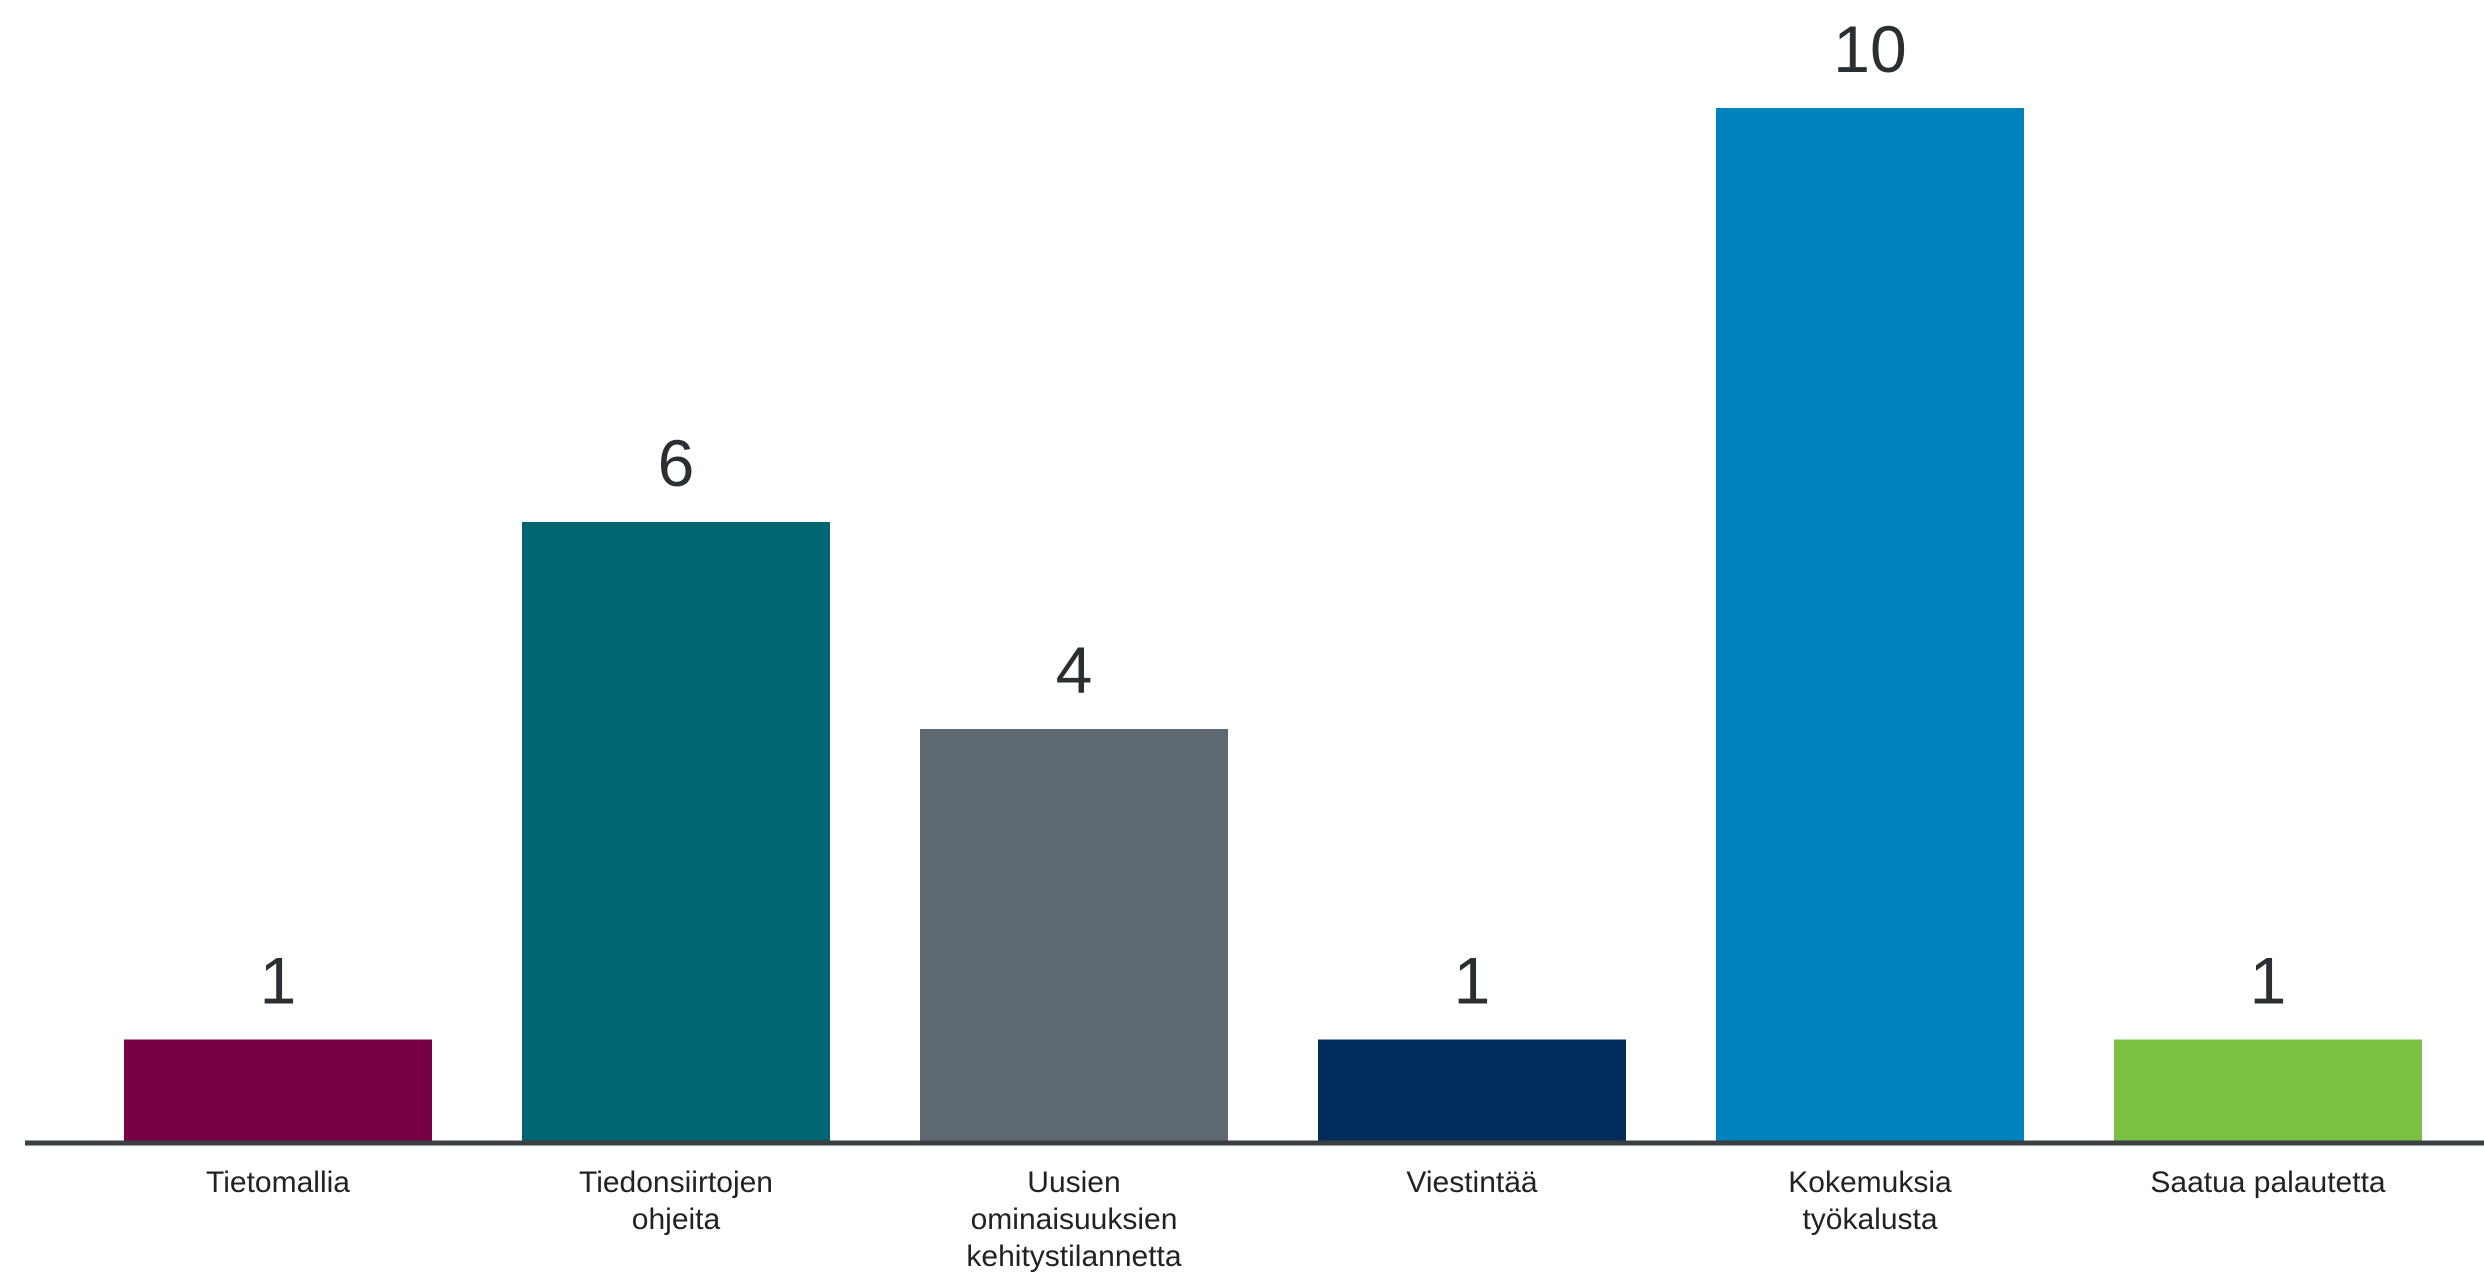 This screenshot has width=2484, height=1274. Describe the element at coordinates (1870, 1201) in the screenshot. I see `x-tick-label: Kokemuksia työkalusta` at that location.